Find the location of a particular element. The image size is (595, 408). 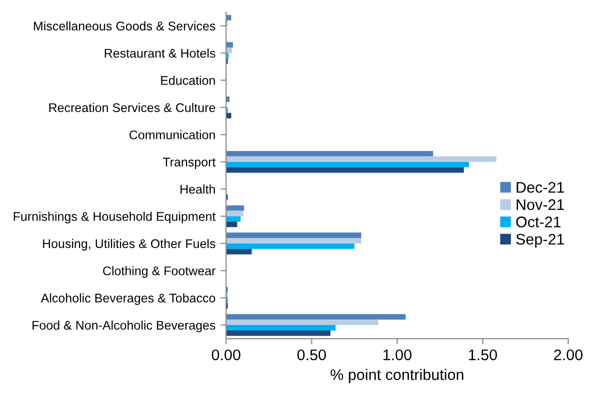

x-axis-title: % point contribution is located at coordinates (397, 376).